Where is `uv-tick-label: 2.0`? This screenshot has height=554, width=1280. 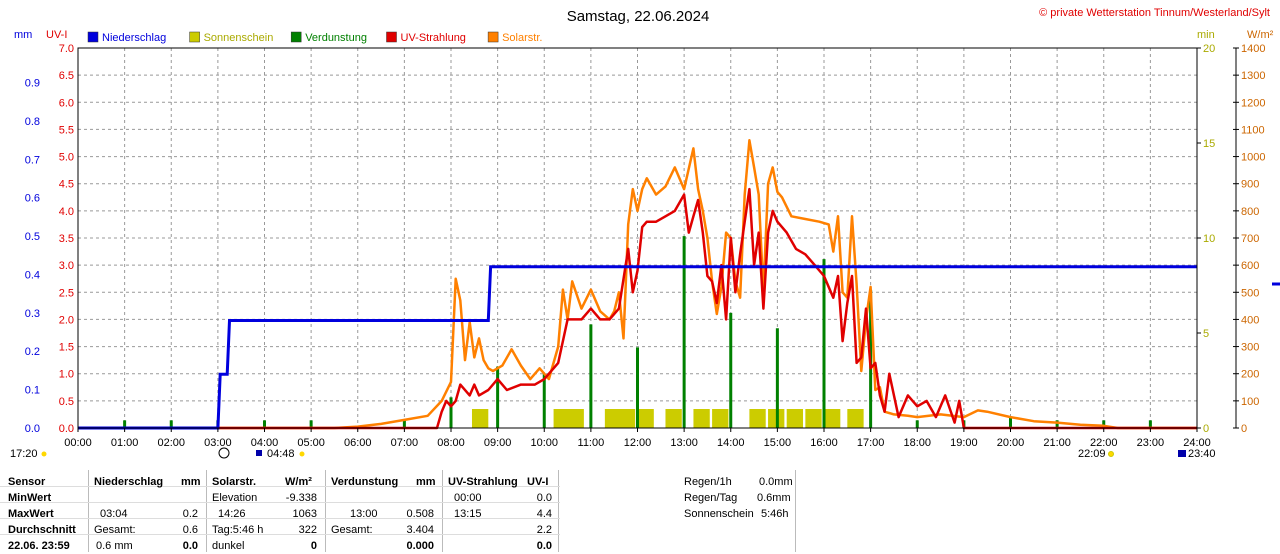 uv-tick-label: 2.0 is located at coordinates (66, 320).